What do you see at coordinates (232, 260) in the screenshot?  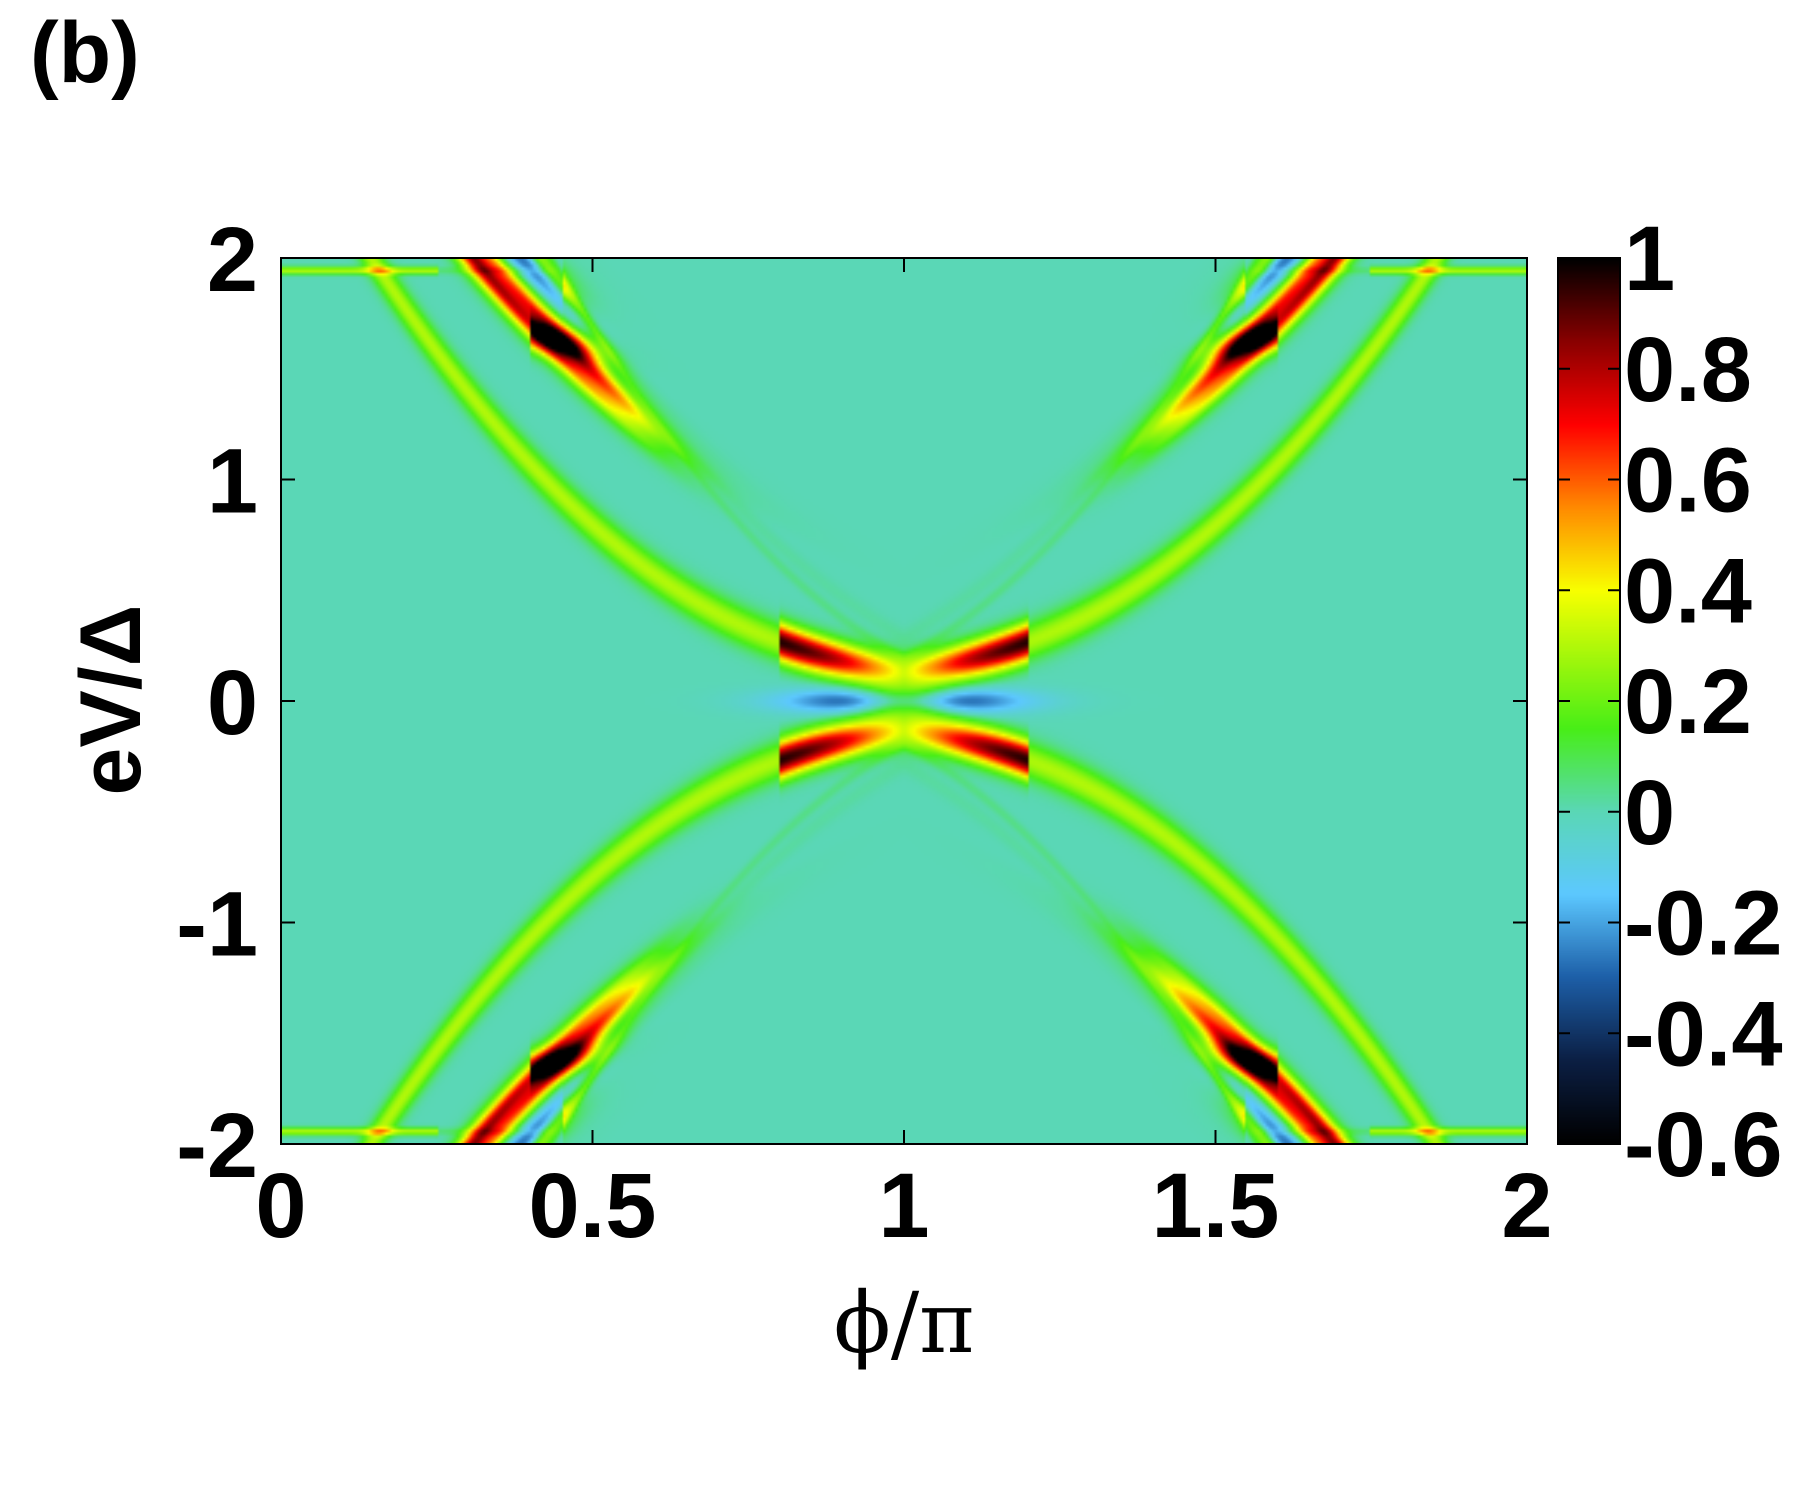 I see `y-tick-label: 2` at bounding box center [232, 260].